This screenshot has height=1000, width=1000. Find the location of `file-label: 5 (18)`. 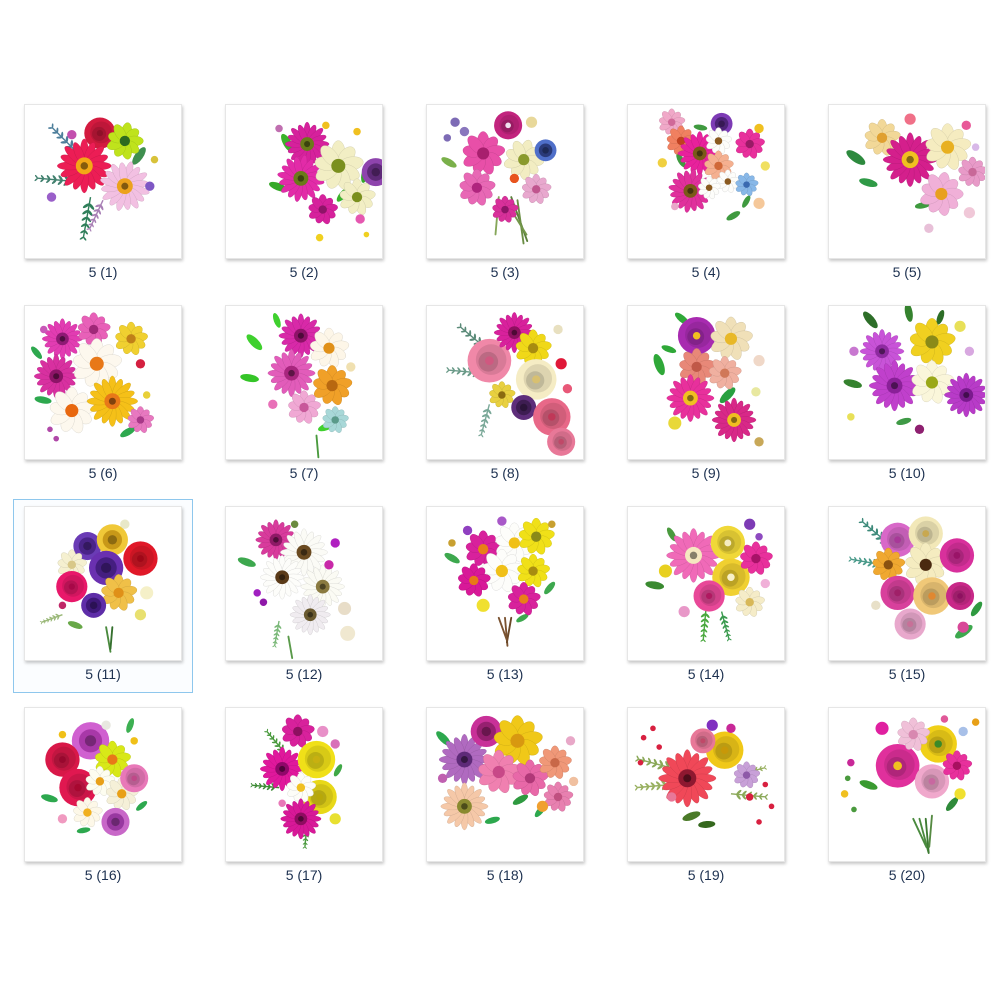

file-label: 5 (18) is located at coordinates (505, 875).